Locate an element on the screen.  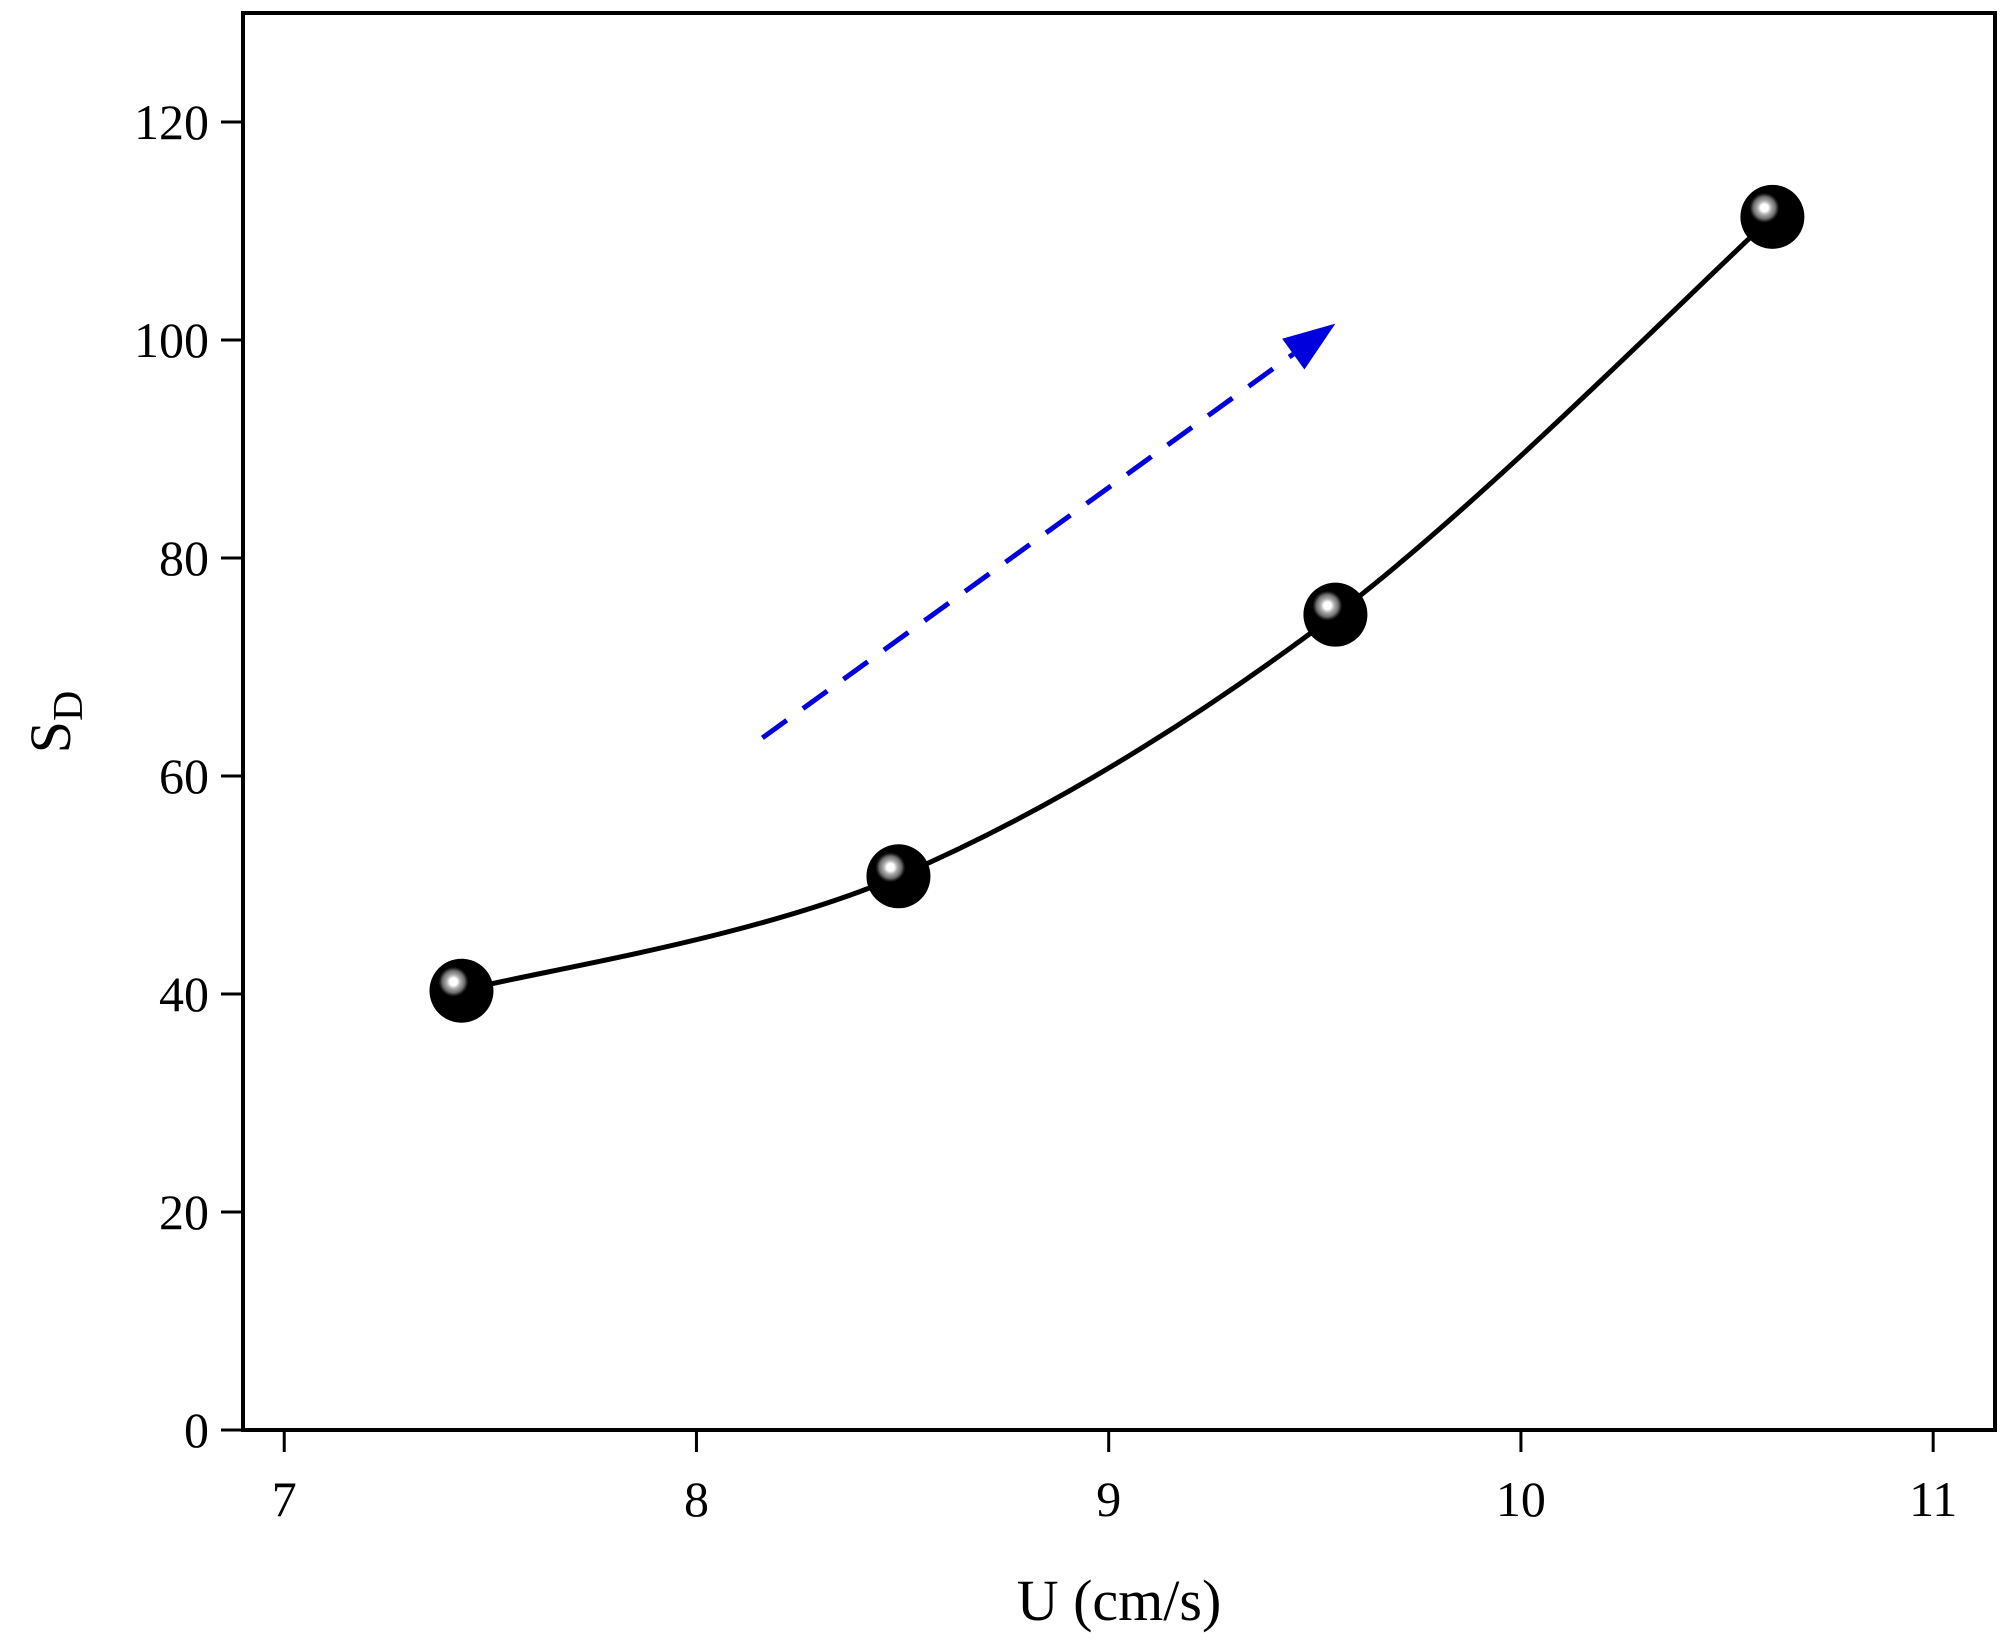
x-axis-title: U (cm/s) is located at coordinates (1119, 1600).